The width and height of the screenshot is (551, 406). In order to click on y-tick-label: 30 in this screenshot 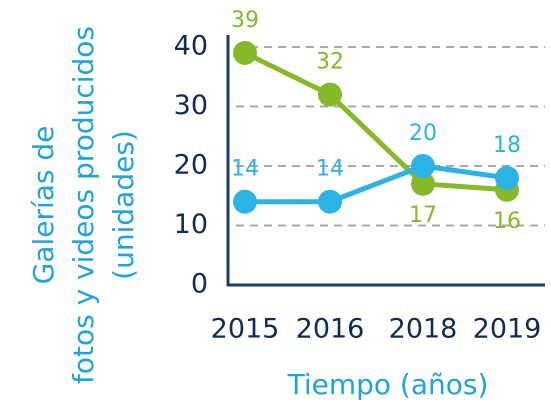, I will do `click(191, 105)`.